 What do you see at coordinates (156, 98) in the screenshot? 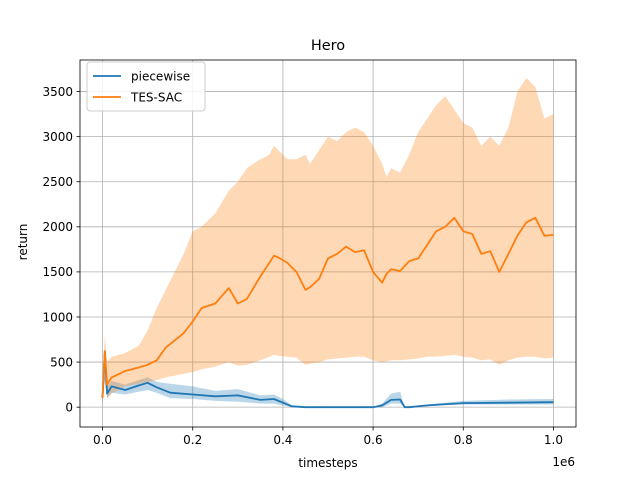
I see `legend-label-tes-sac: TES-SAC` at bounding box center [156, 98].